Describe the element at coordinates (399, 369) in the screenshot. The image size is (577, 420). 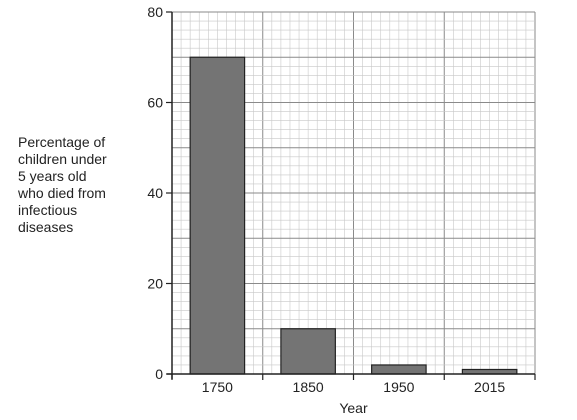
I see `bar-1950` at that location.